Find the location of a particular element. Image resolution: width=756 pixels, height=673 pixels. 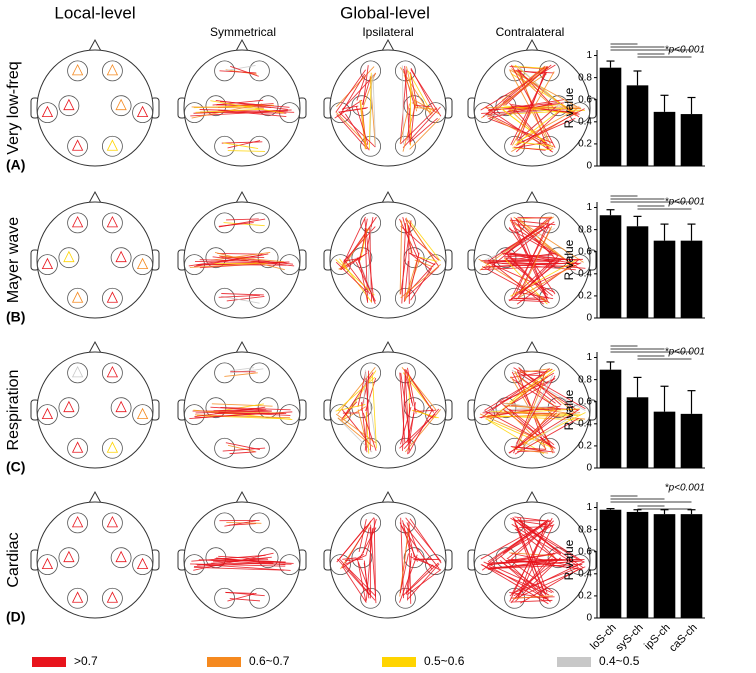

row-label: Very low-freq is located at coordinates (13, 107).